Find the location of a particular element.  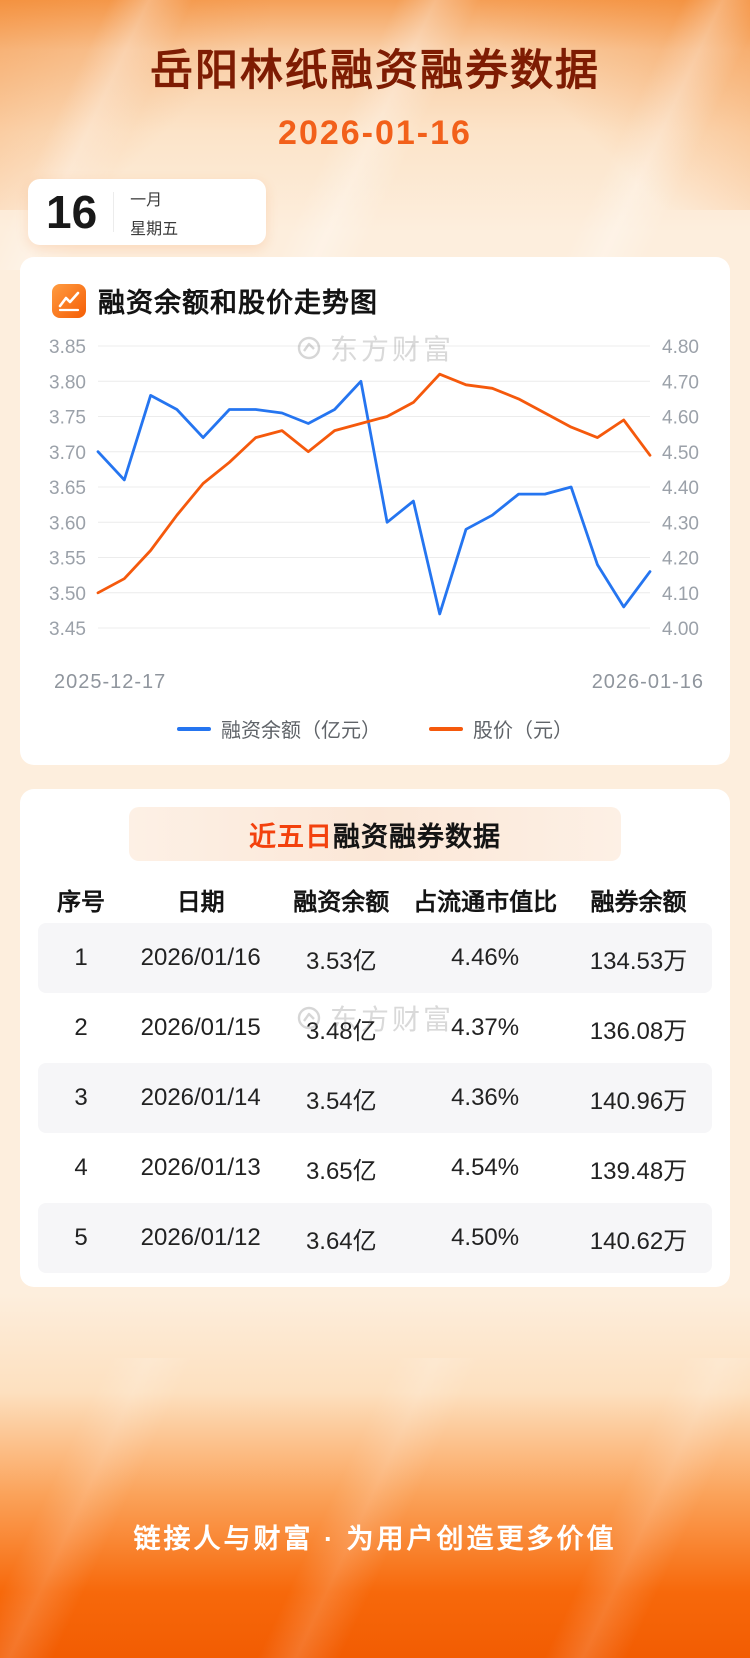

left-axis-tick: 3.65 is located at coordinates (67, 488).